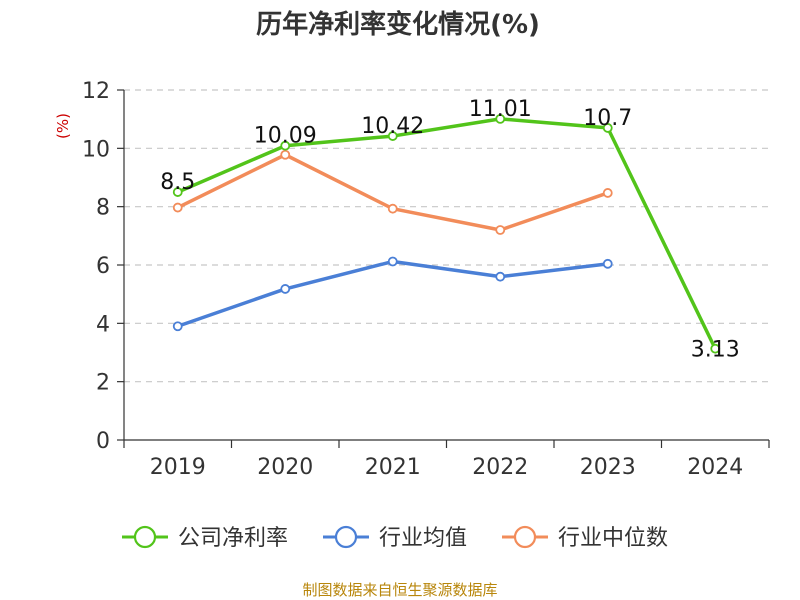 The width and height of the screenshot is (800, 600). What do you see at coordinates (607, 118) in the screenshot?
I see `data-label: 10.7` at bounding box center [607, 118].